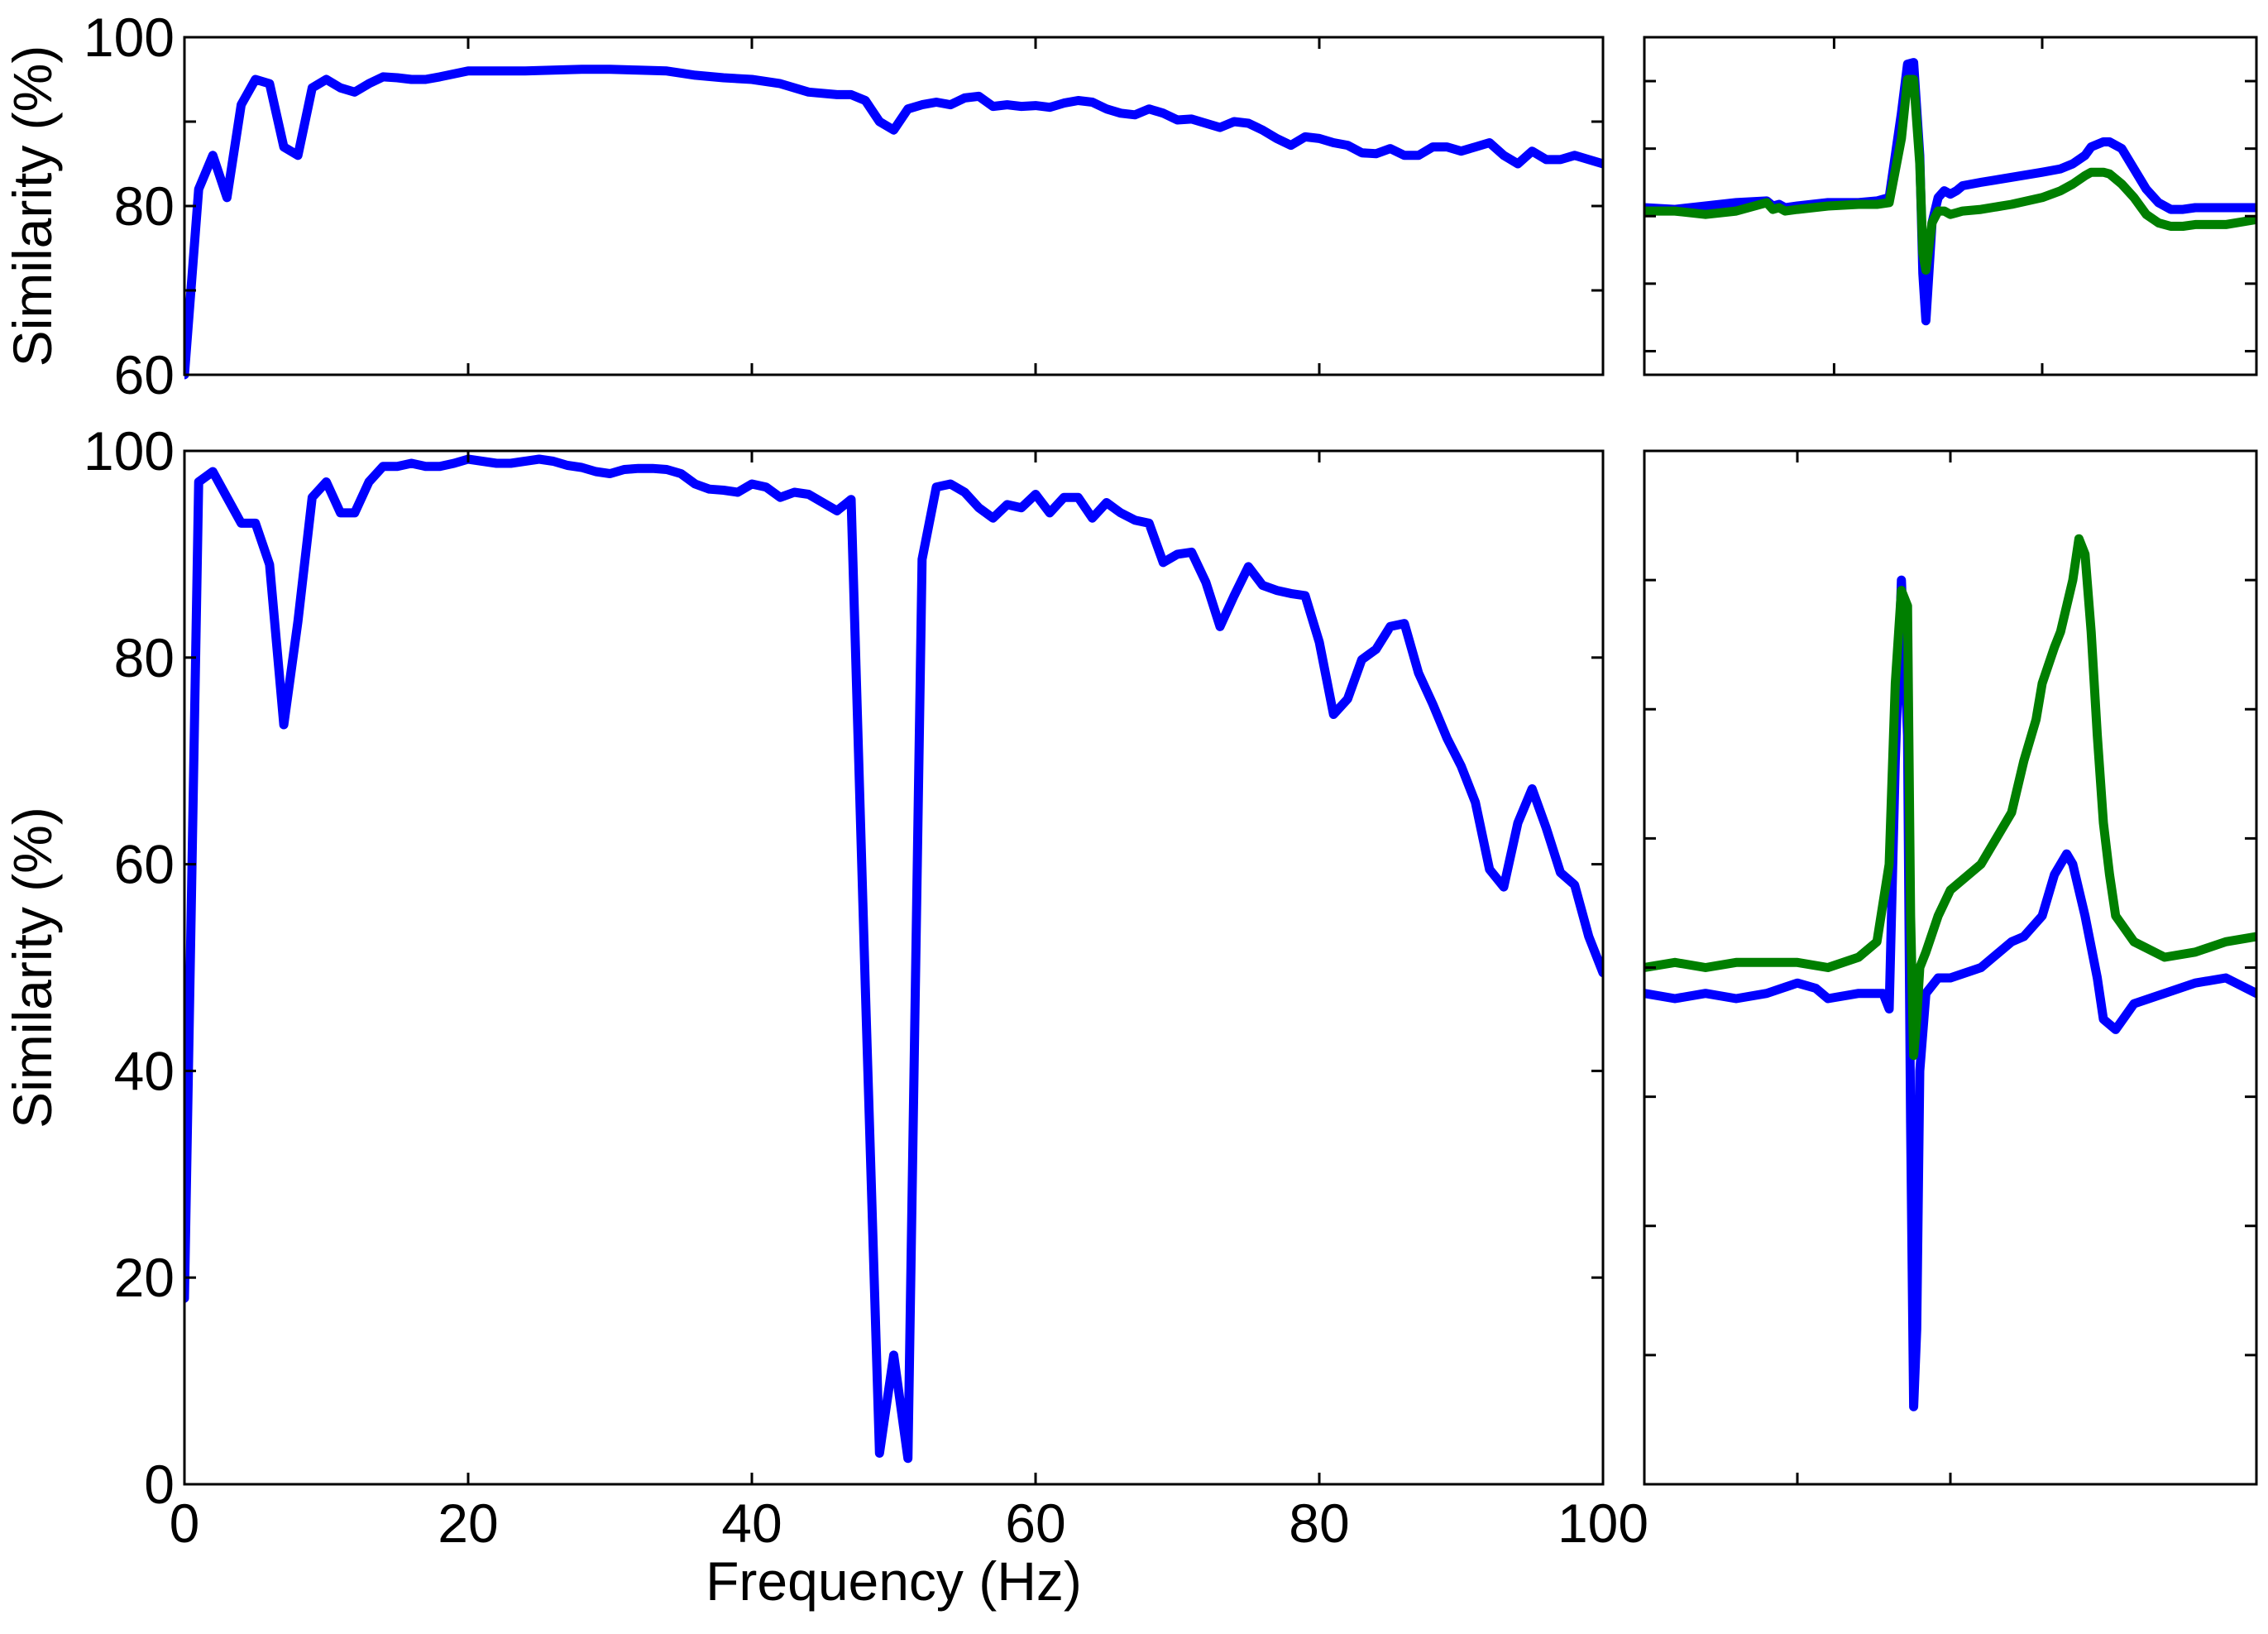  I want to click on top-left-ytick-label: 60, so click(144, 375).